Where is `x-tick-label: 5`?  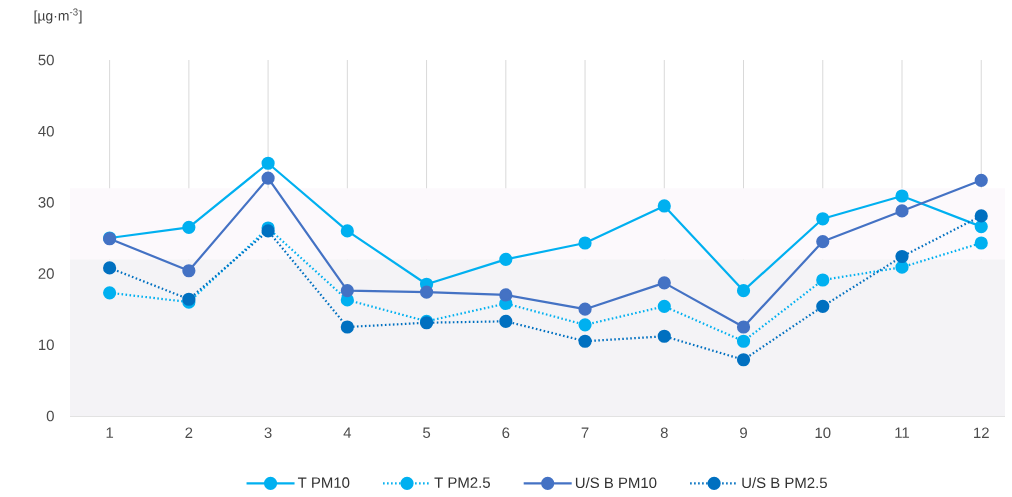
x-tick-label: 5 is located at coordinates (427, 432).